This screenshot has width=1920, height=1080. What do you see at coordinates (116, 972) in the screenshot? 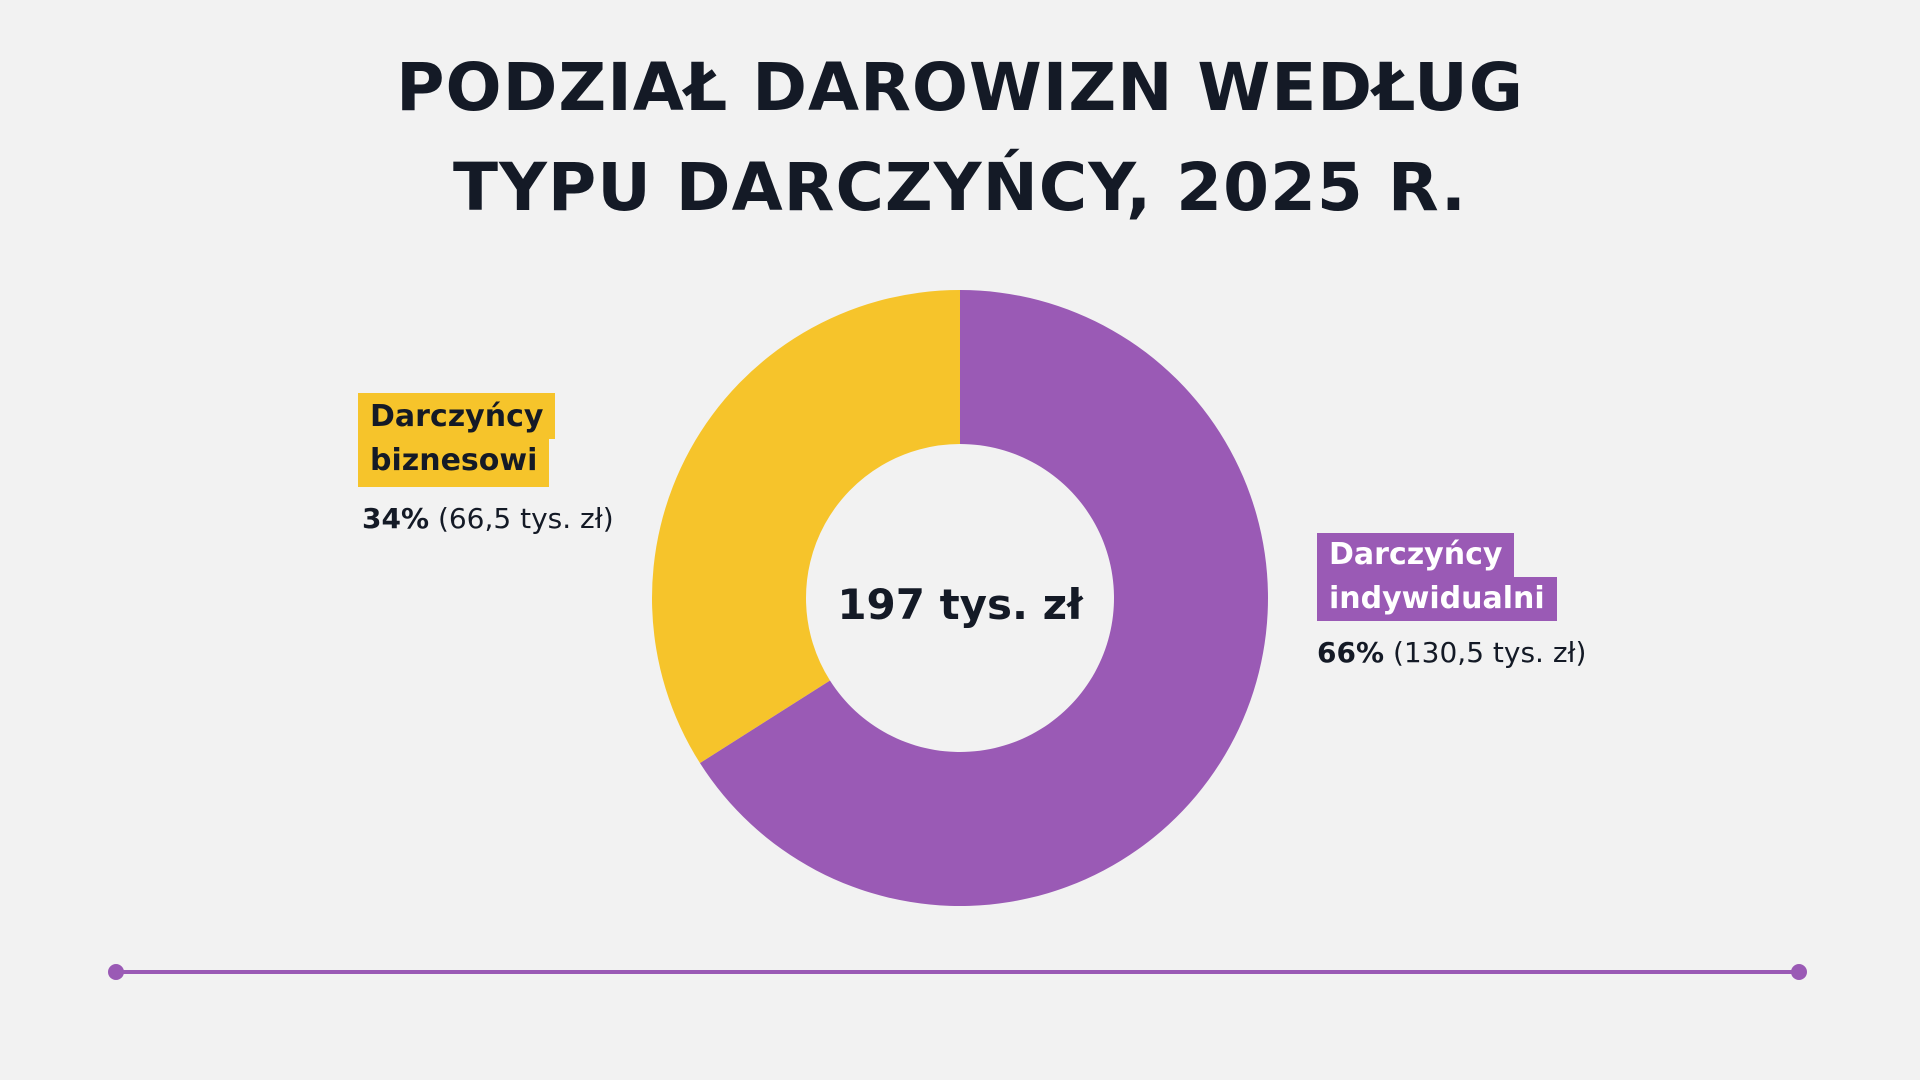
I see `footer-divider-dot-left` at bounding box center [116, 972].